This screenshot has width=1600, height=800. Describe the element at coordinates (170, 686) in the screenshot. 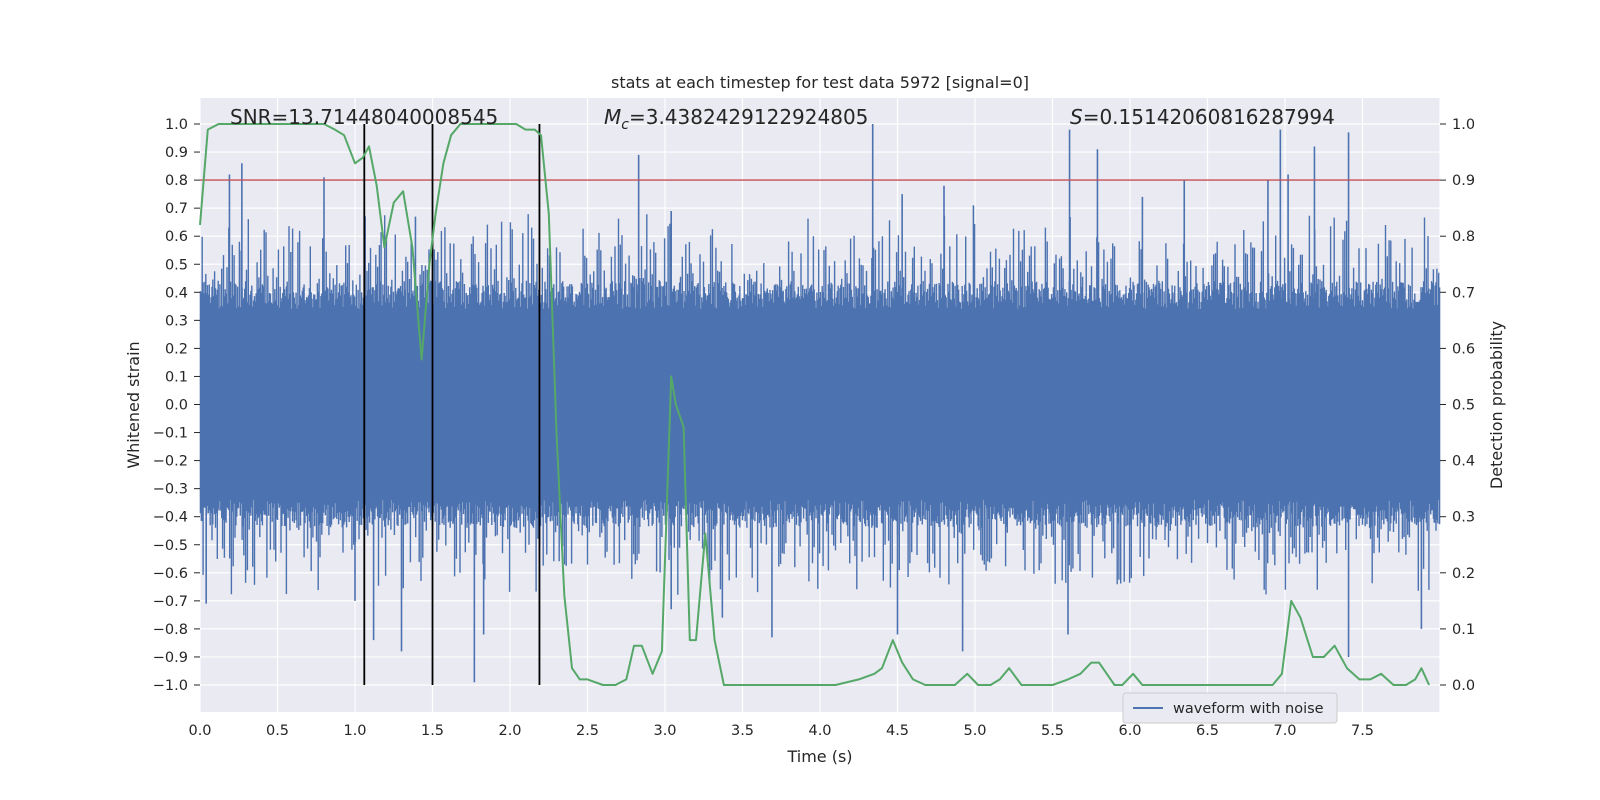

I see `y-tick-label: −1.0` at that location.